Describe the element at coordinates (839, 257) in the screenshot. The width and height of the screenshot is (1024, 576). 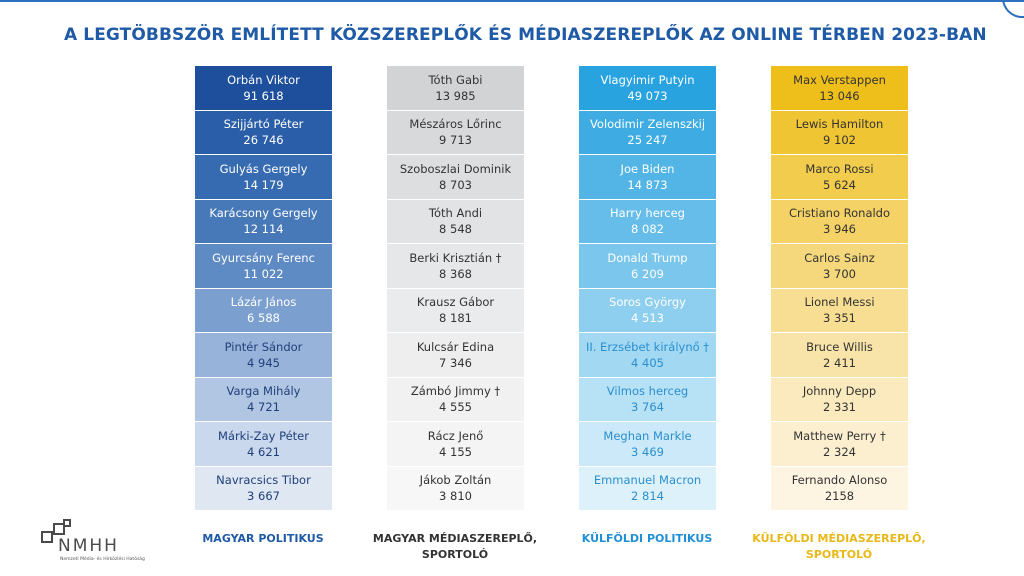
I see `person-name: Carlos Sainz` at that location.